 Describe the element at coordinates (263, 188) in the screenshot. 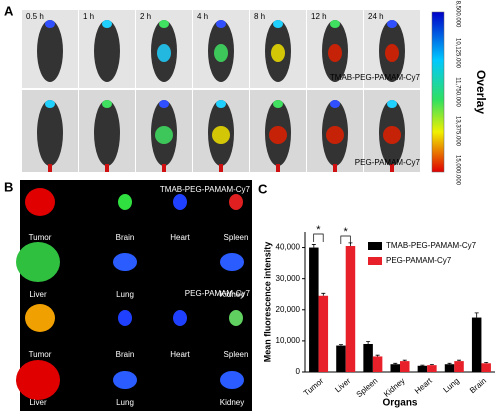

I see `panel-label: C` at that location.